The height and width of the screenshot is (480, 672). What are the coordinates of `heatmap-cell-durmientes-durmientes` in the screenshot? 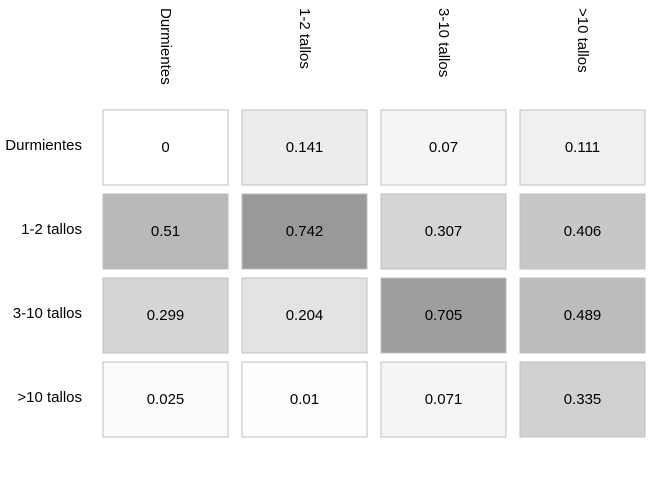 It's located at (165, 147).